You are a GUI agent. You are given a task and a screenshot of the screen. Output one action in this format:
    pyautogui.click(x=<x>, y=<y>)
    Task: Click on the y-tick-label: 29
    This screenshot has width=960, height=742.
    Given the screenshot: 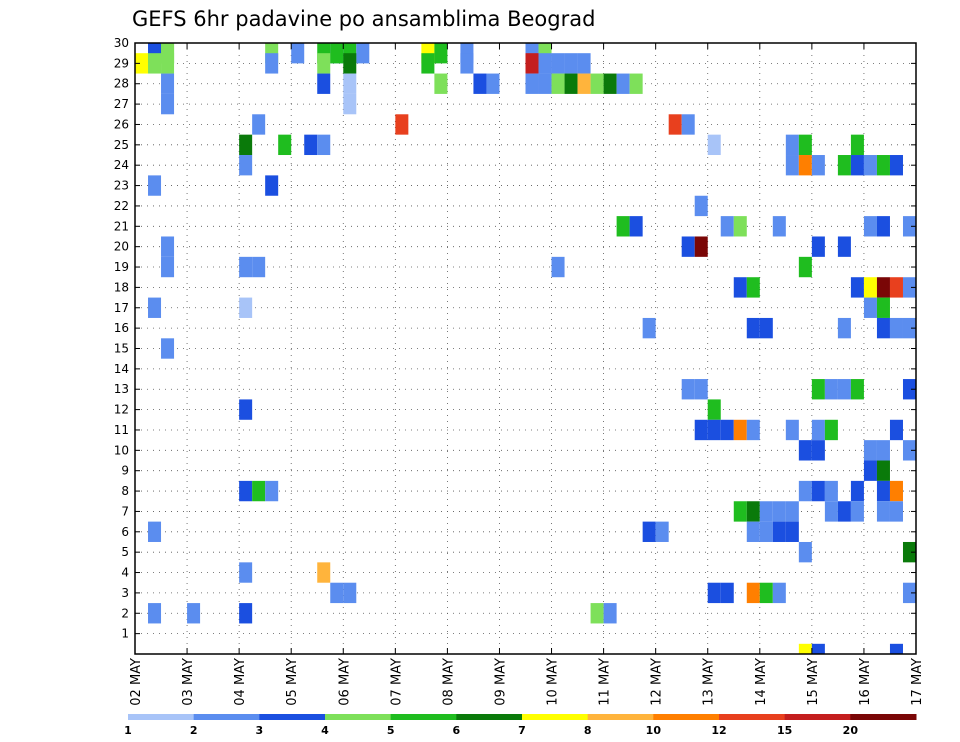 What is the action you would take?
    pyautogui.click(x=121, y=63)
    